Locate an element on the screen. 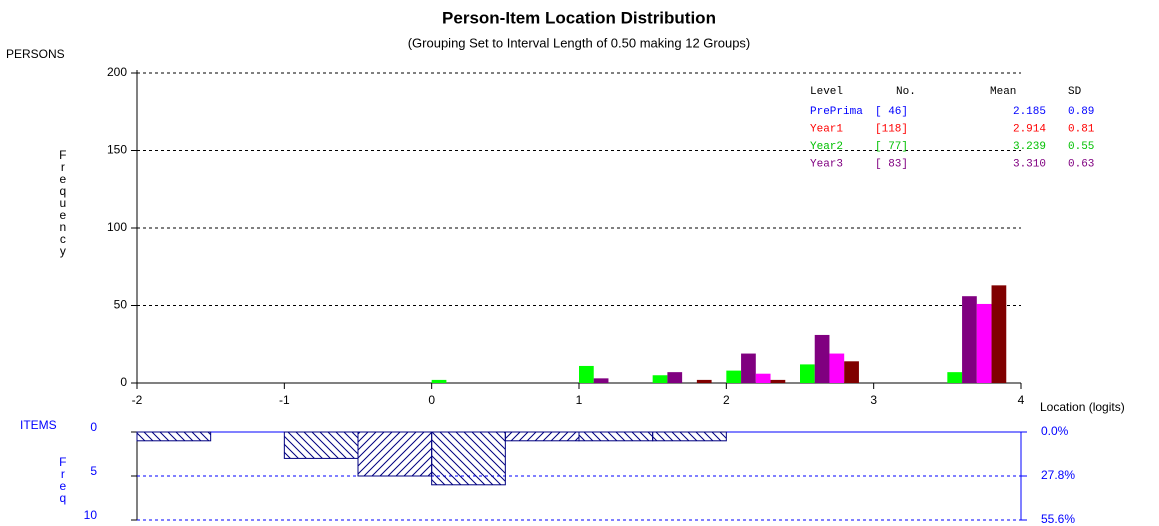 This screenshot has width=1159, height=526. legend-mean: 2.914 is located at coordinates (1029, 129).